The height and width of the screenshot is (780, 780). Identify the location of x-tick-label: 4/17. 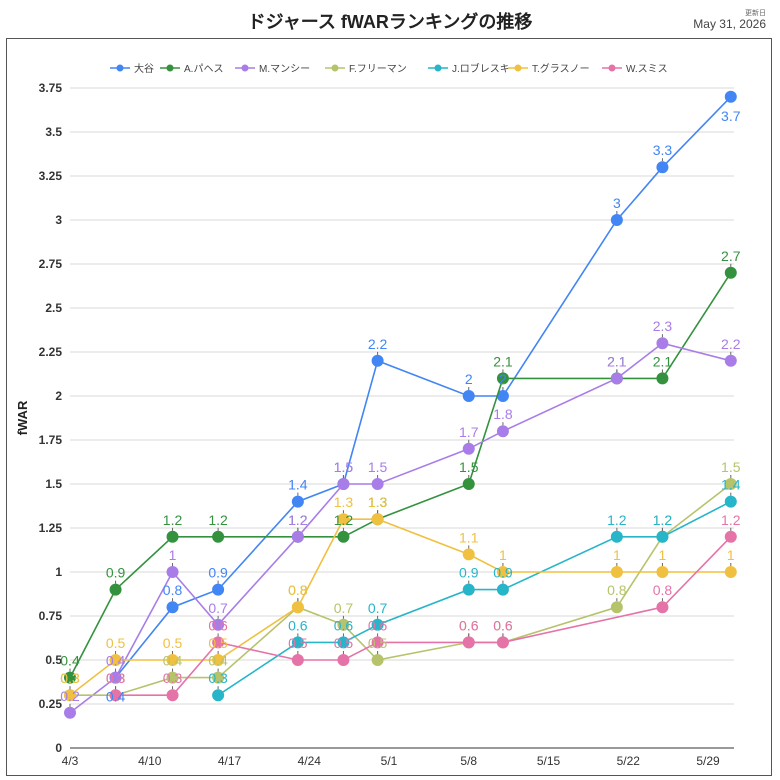
(230, 761).